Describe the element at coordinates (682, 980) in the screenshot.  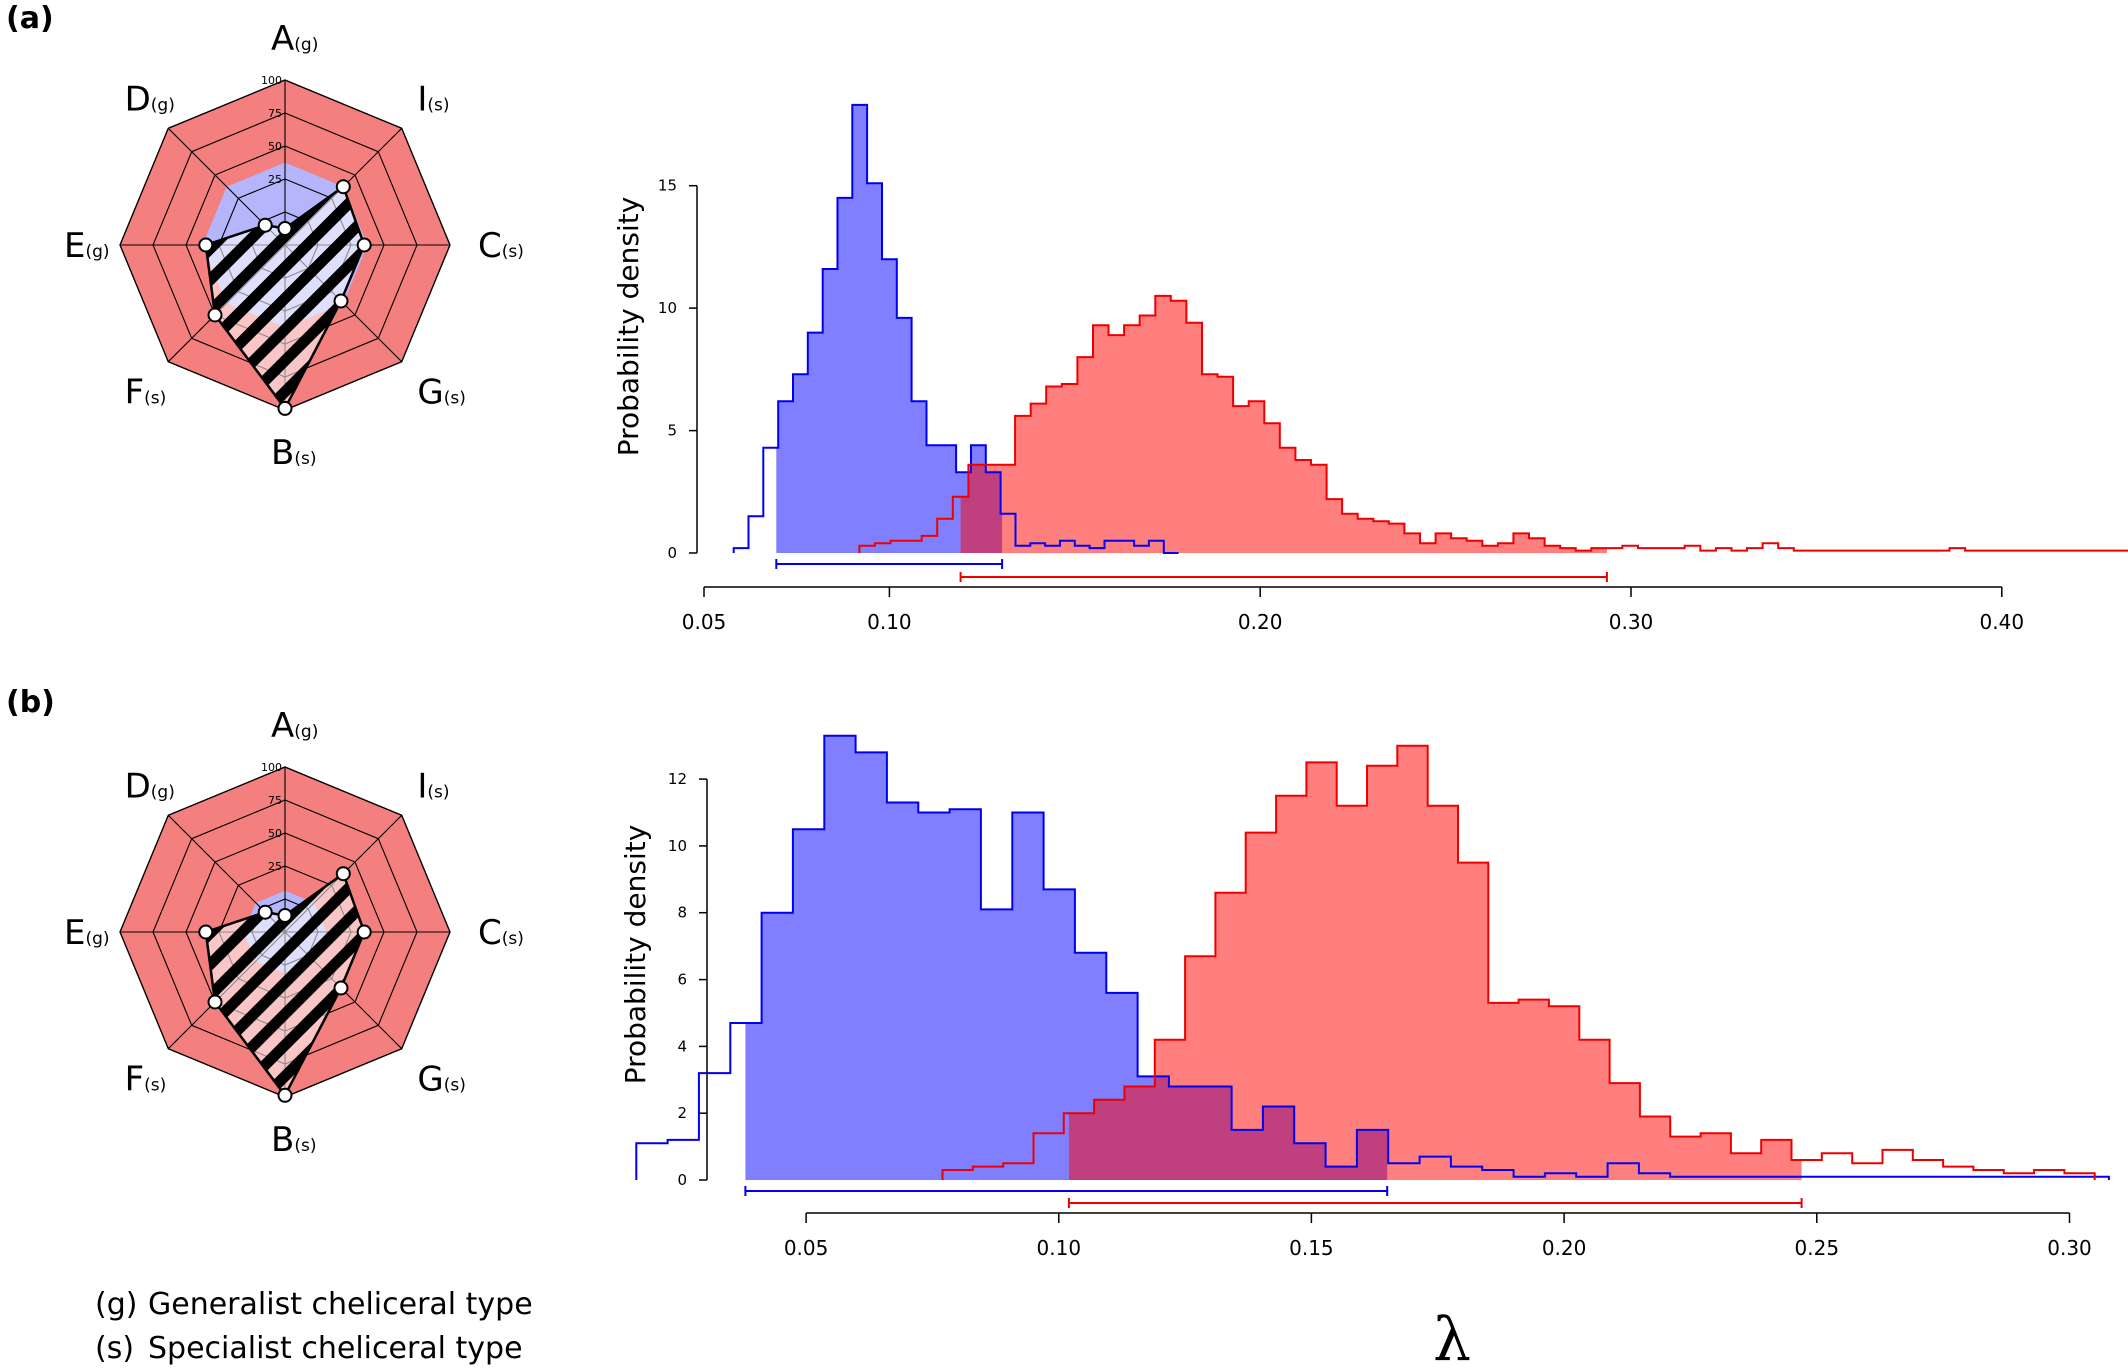
I see `y-tick-label: 6` at that location.